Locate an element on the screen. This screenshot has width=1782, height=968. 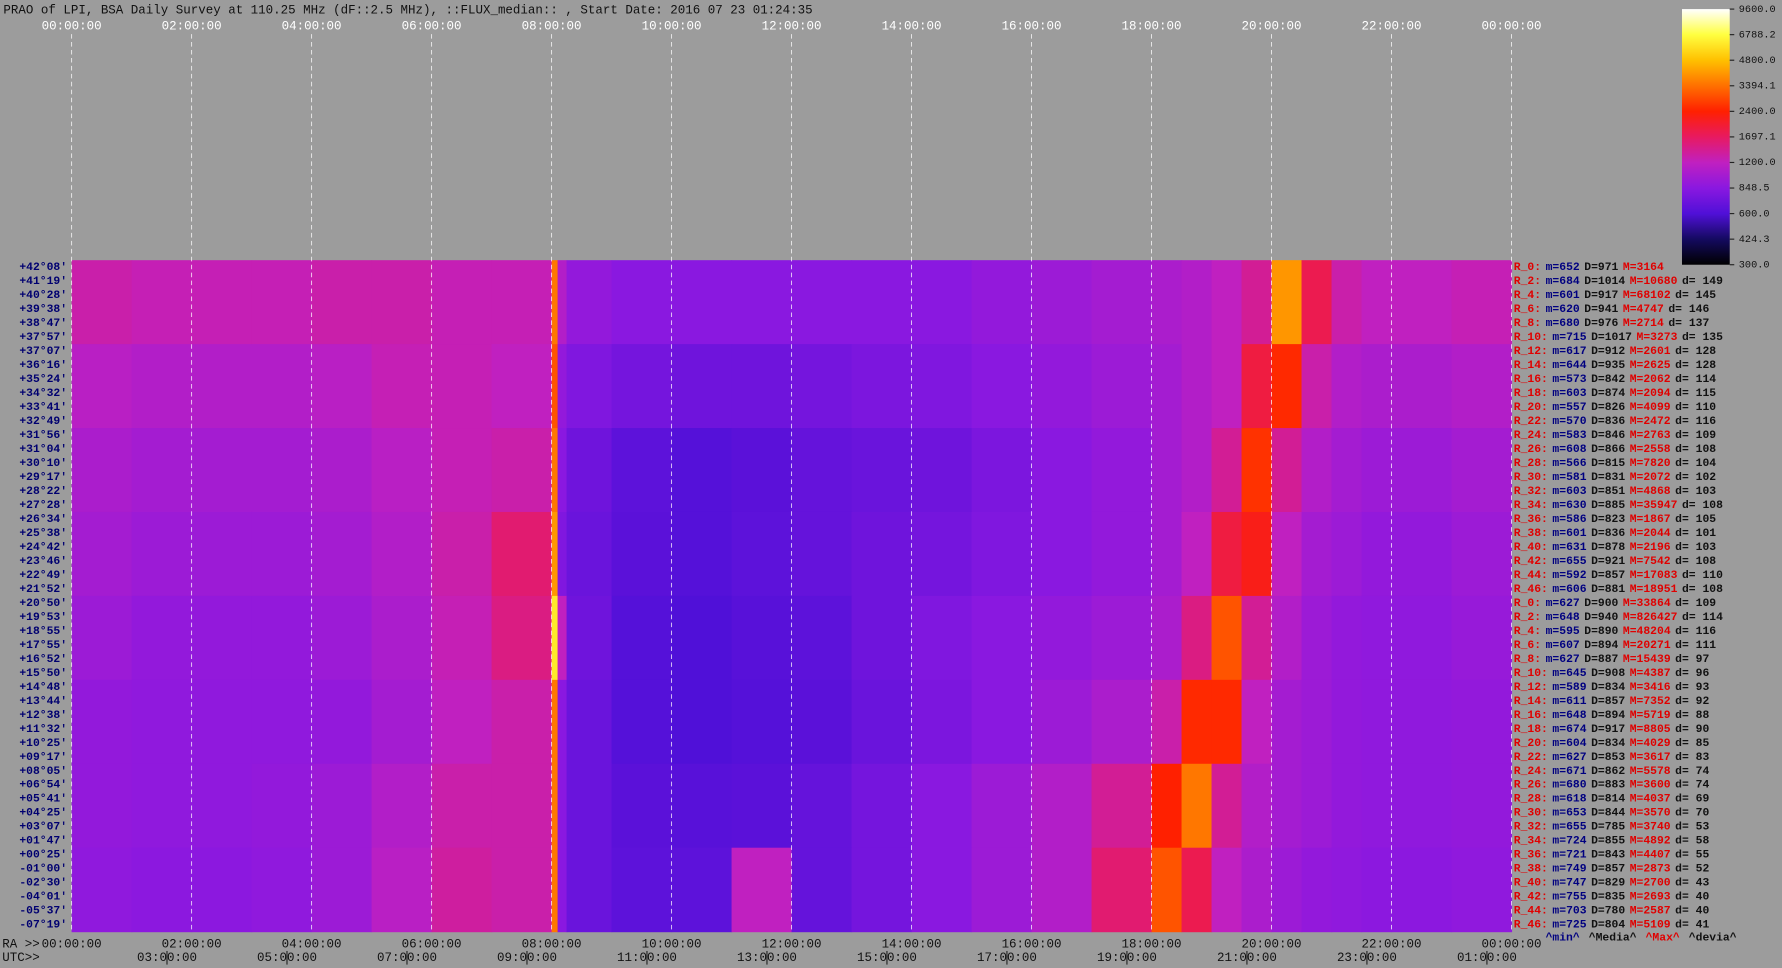
stat-d: D=829 is located at coordinates (1608, 884).